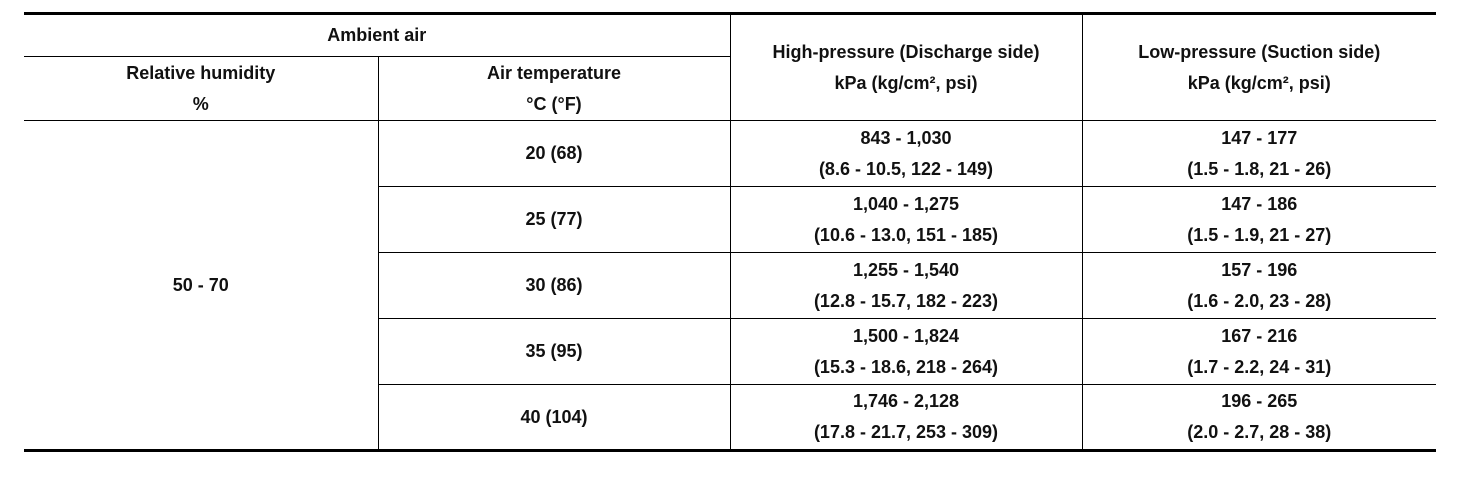 Image resolution: width=1472 pixels, height=492 pixels. Describe the element at coordinates (1259, 366) in the screenshot. I see `cell-line: (1.7 - 2.2, 24 - 31)` at that location.